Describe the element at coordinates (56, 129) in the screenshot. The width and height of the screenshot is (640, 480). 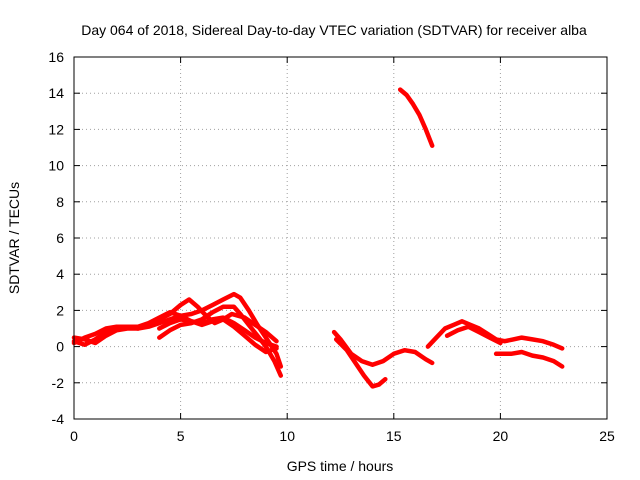
I see `y-tick-label: 12` at that location.